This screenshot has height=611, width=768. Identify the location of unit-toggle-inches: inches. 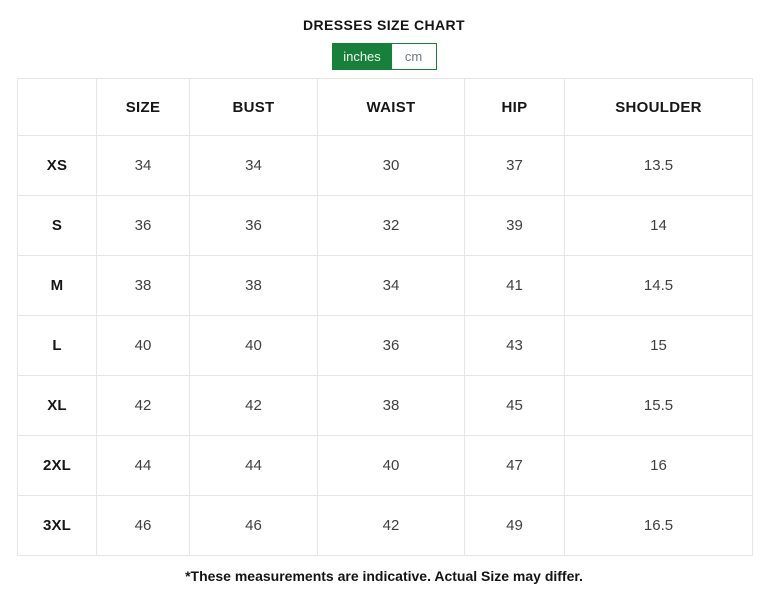
(362, 56).